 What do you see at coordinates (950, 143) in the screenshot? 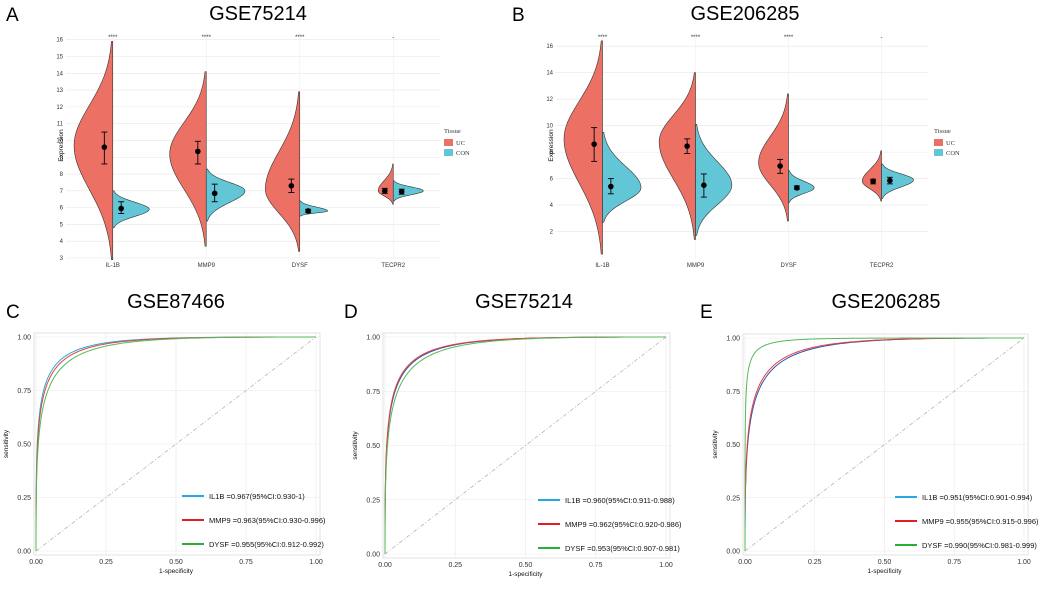
I see `legend-label: UC` at bounding box center [950, 143].